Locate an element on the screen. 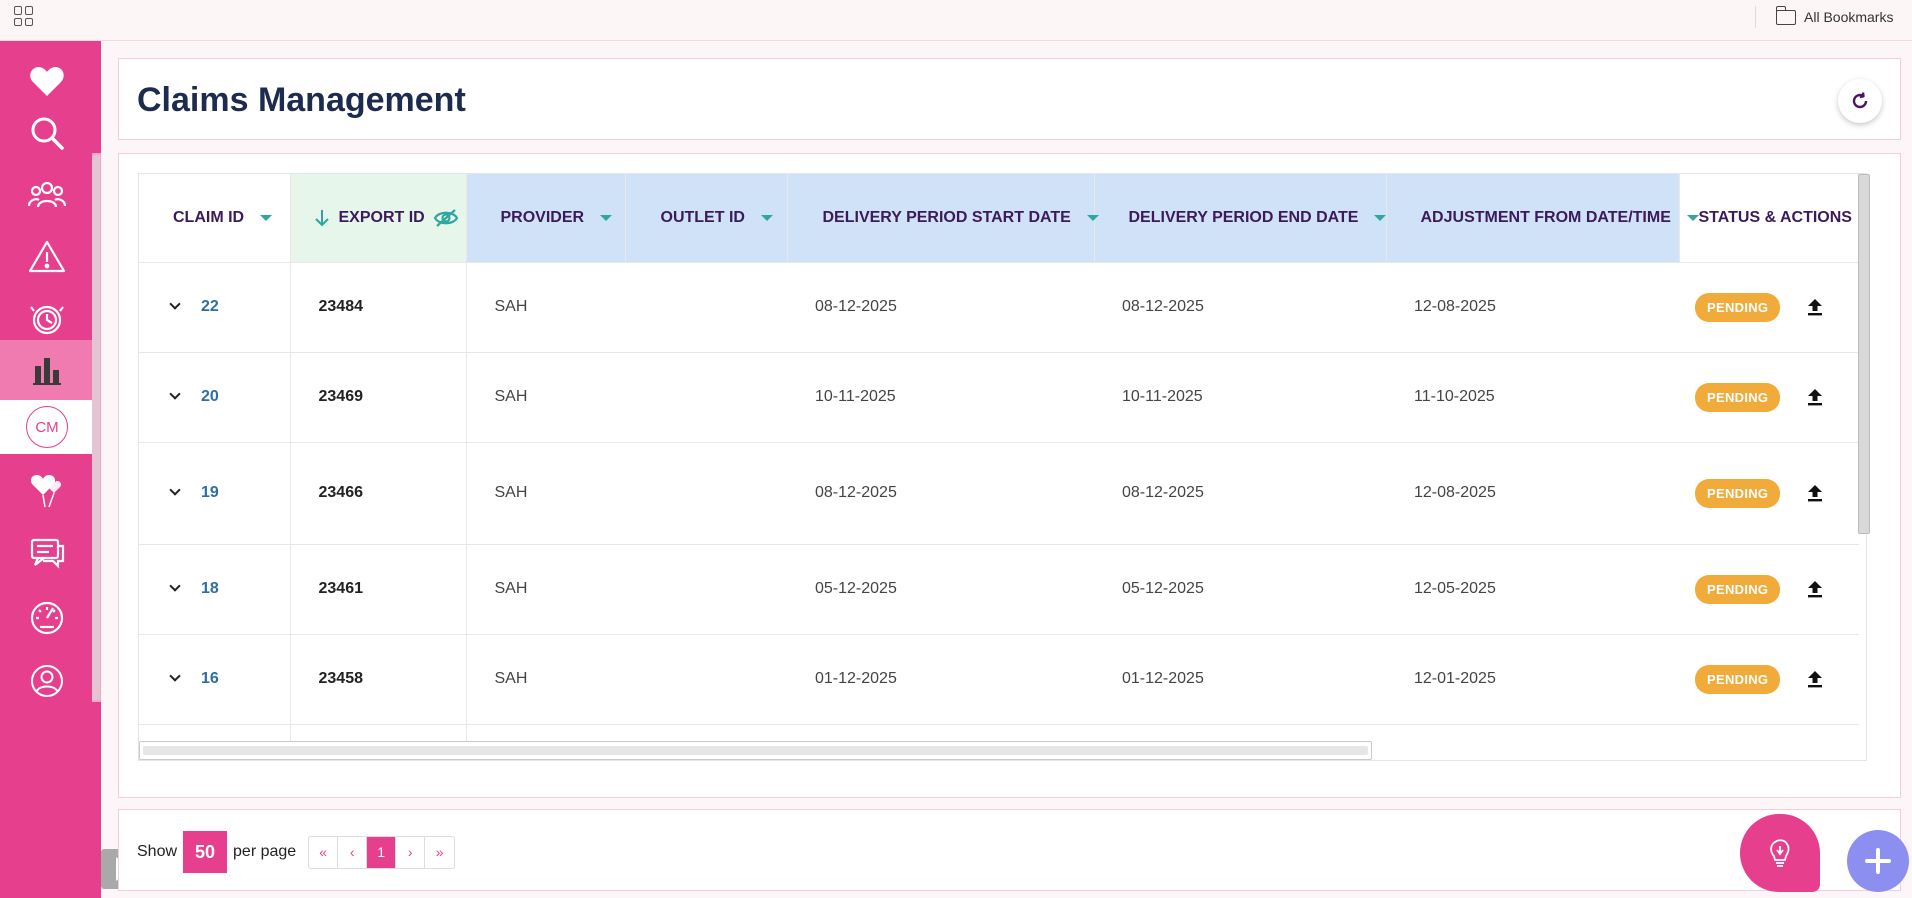  claim-id-cell: 18 is located at coordinates (215, 588).